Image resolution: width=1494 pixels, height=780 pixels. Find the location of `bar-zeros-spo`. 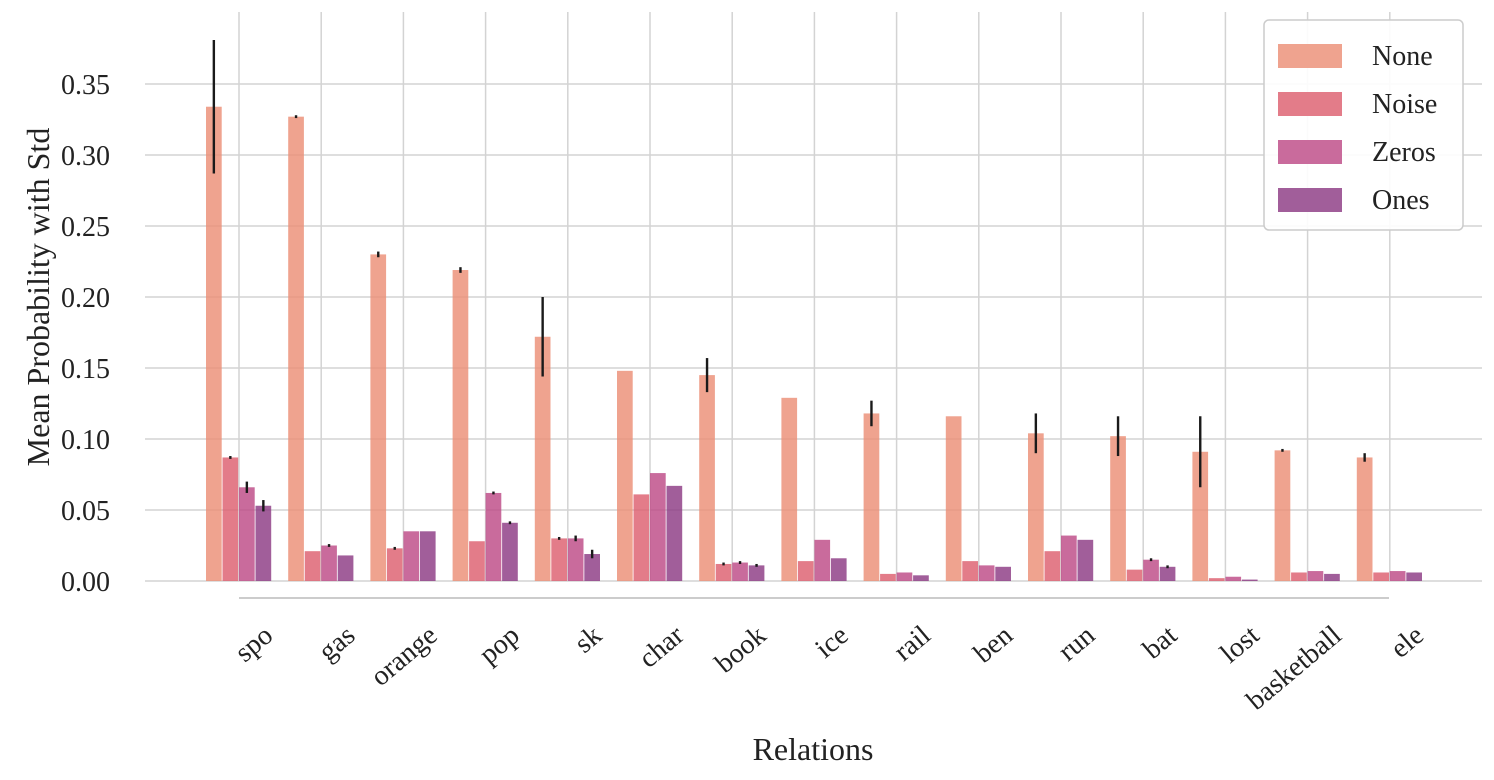

bar-zeros-spo is located at coordinates (247, 534).